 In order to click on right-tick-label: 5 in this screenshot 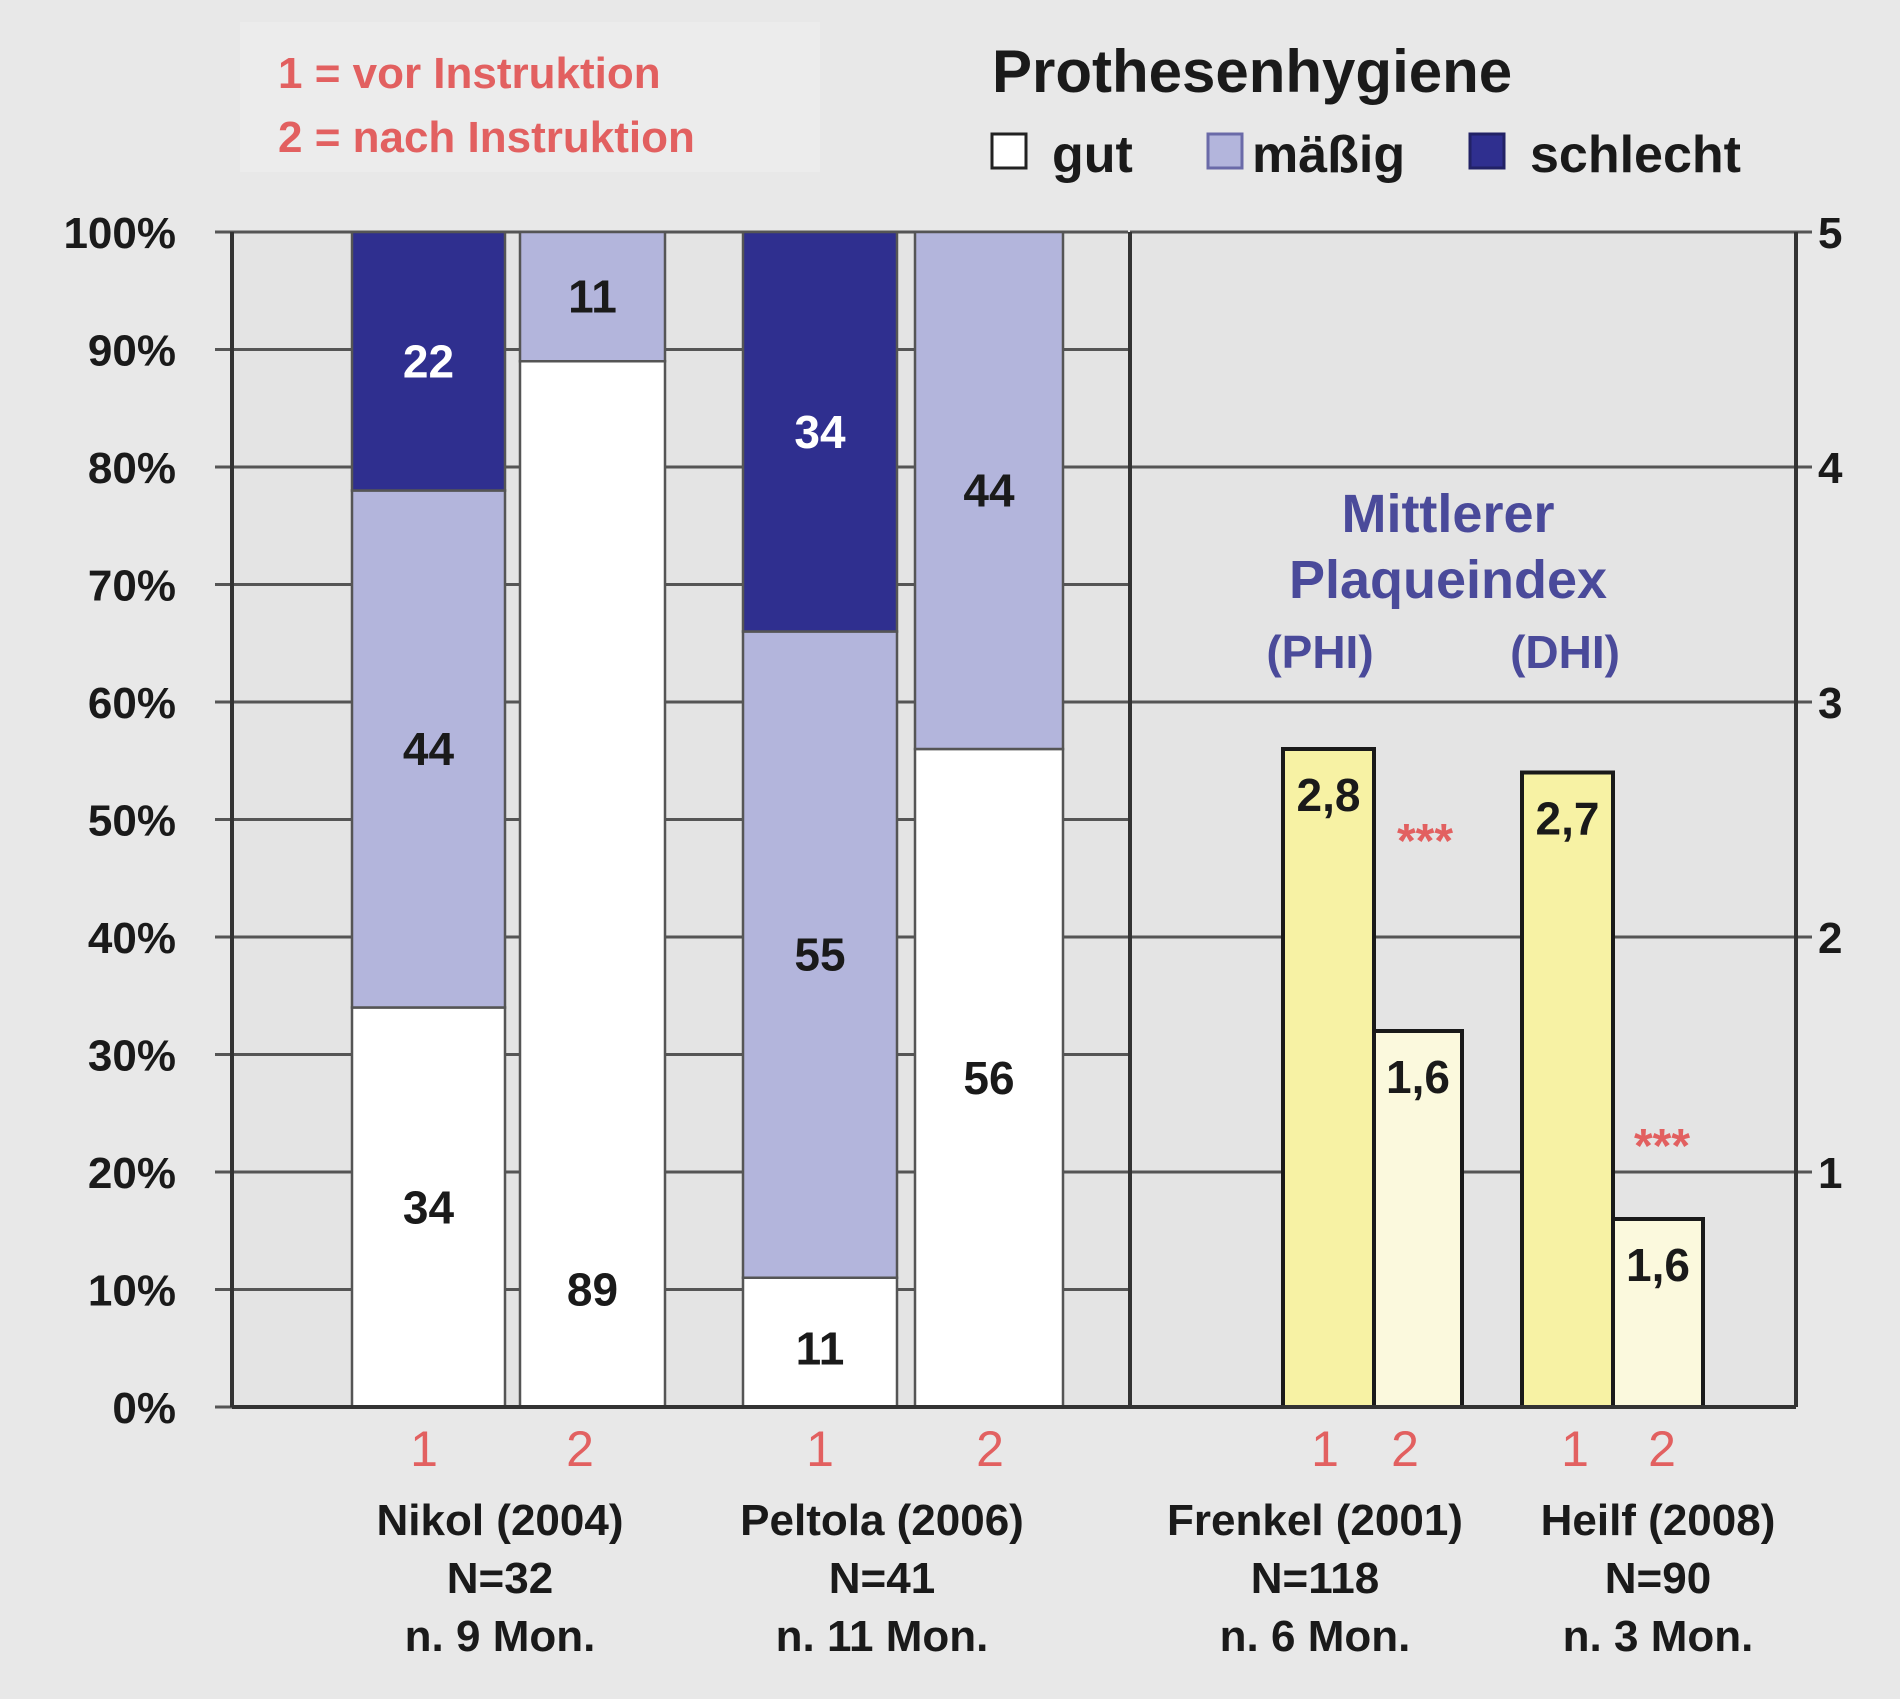, I will do `click(1830, 233)`.